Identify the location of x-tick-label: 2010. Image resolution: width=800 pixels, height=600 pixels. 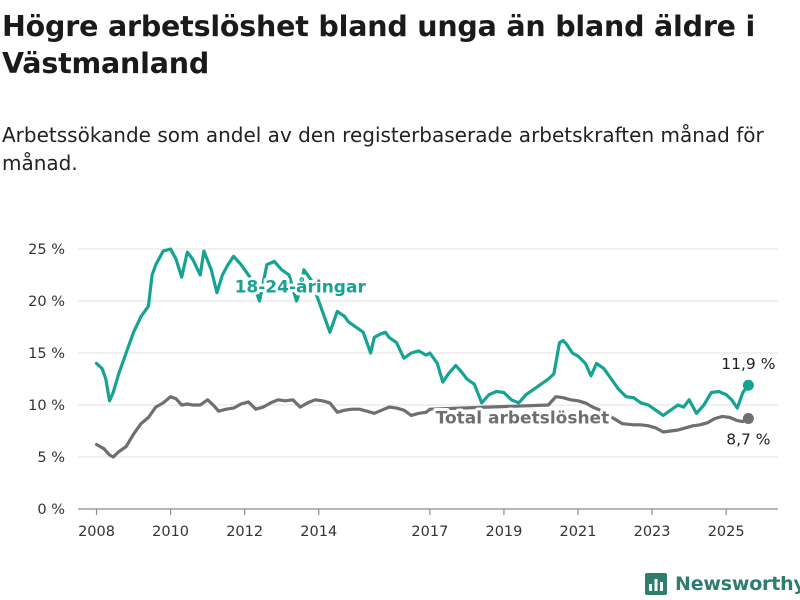
(170, 532).